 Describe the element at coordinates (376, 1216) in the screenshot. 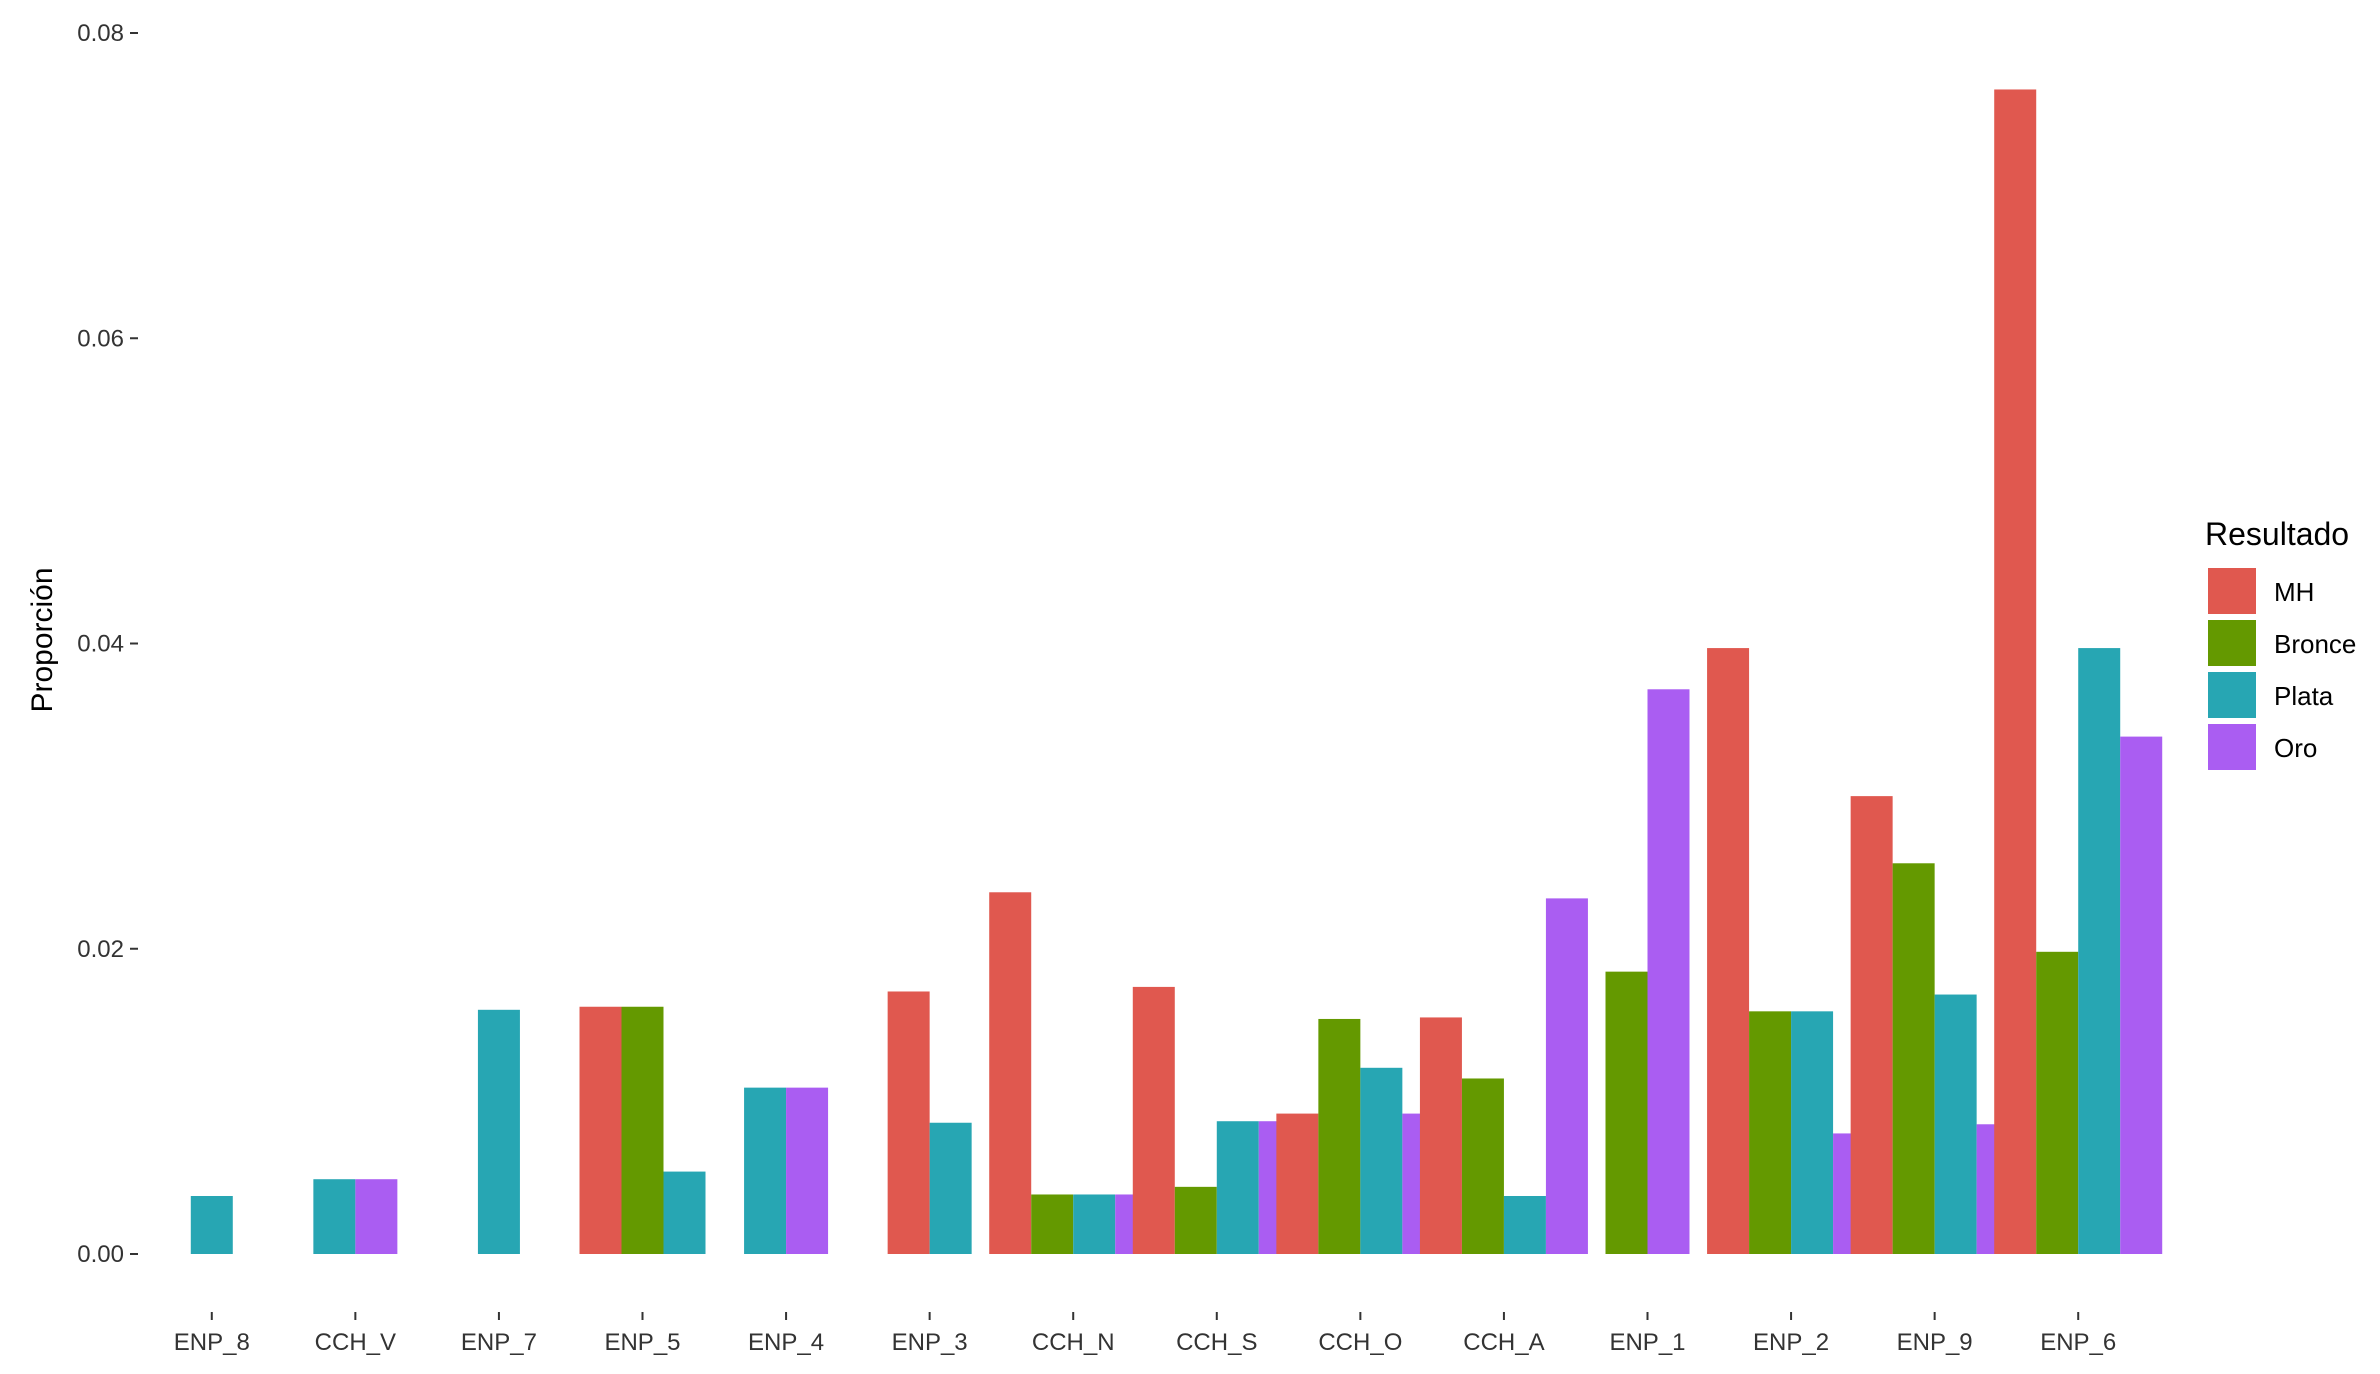

I see `bar-cch-v-oro` at that location.